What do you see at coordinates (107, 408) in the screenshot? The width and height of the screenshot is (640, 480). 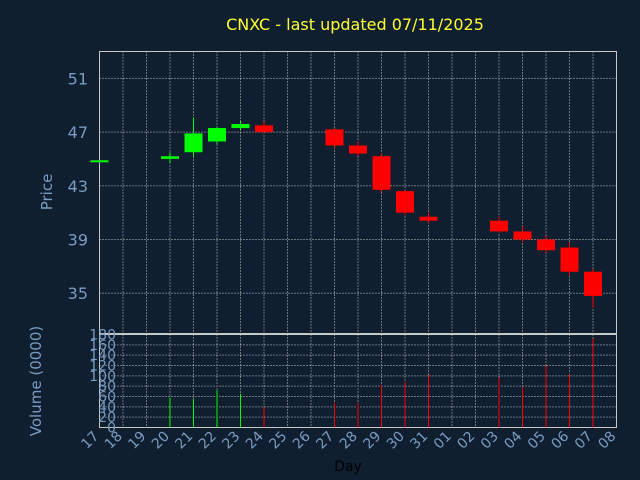 I see `volume-tick-label: 40` at bounding box center [107, 408].